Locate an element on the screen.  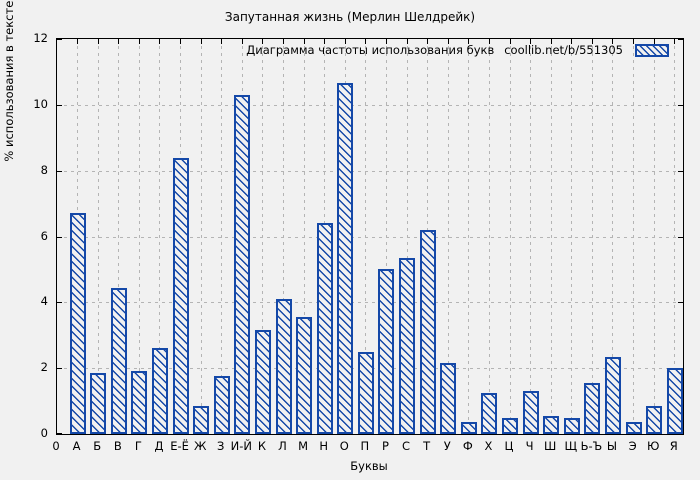
y-tick-label: 12 is located at coordinates (40, 38).